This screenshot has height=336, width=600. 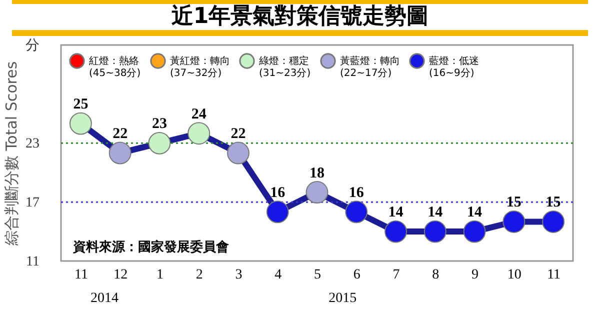 What do you see at coordinates (33, 46) in the screenshot?
I see `y-tick-label: 分` at bounding box center [33, 46].